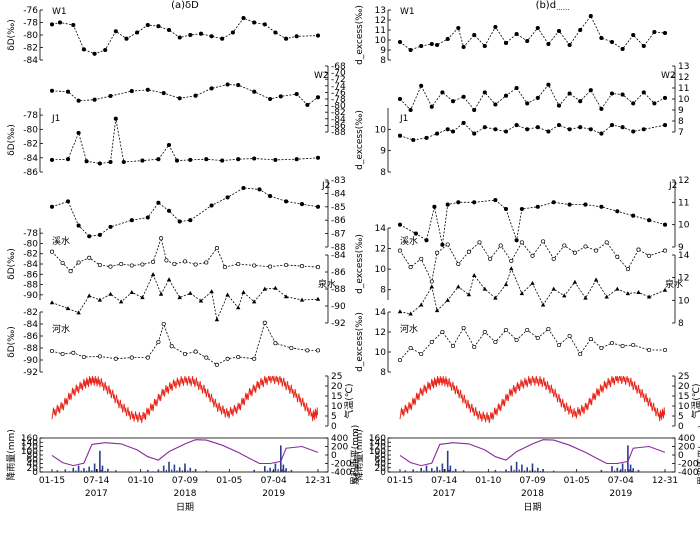 The image size is (700, 536). Describe the element at coordinates (380, 250) in the screenshot. I see `y-tick-label: 12` at that location.